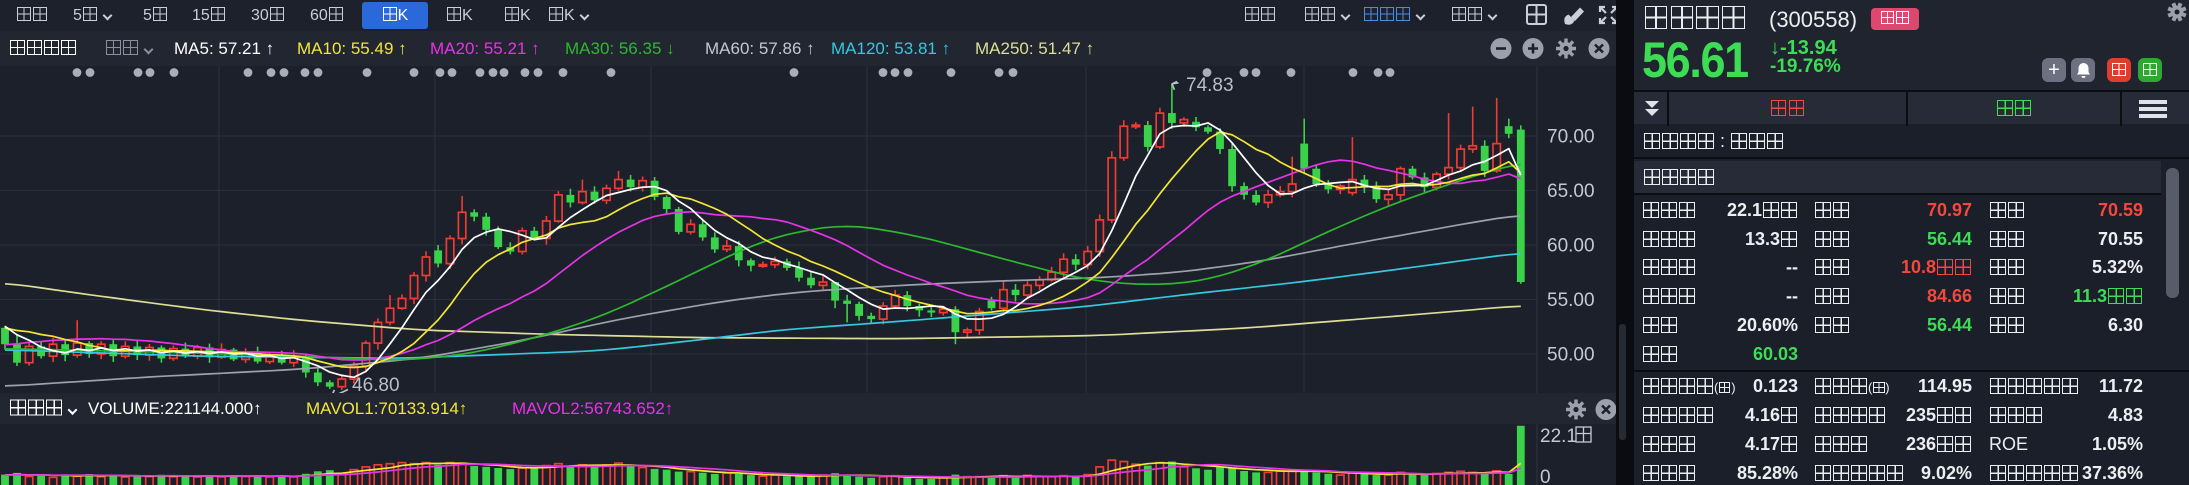  What do you see at coordinates (1571, 137) in the screenshot?
I see `svg-text: 70.00` at bounding box center [1571, 137].